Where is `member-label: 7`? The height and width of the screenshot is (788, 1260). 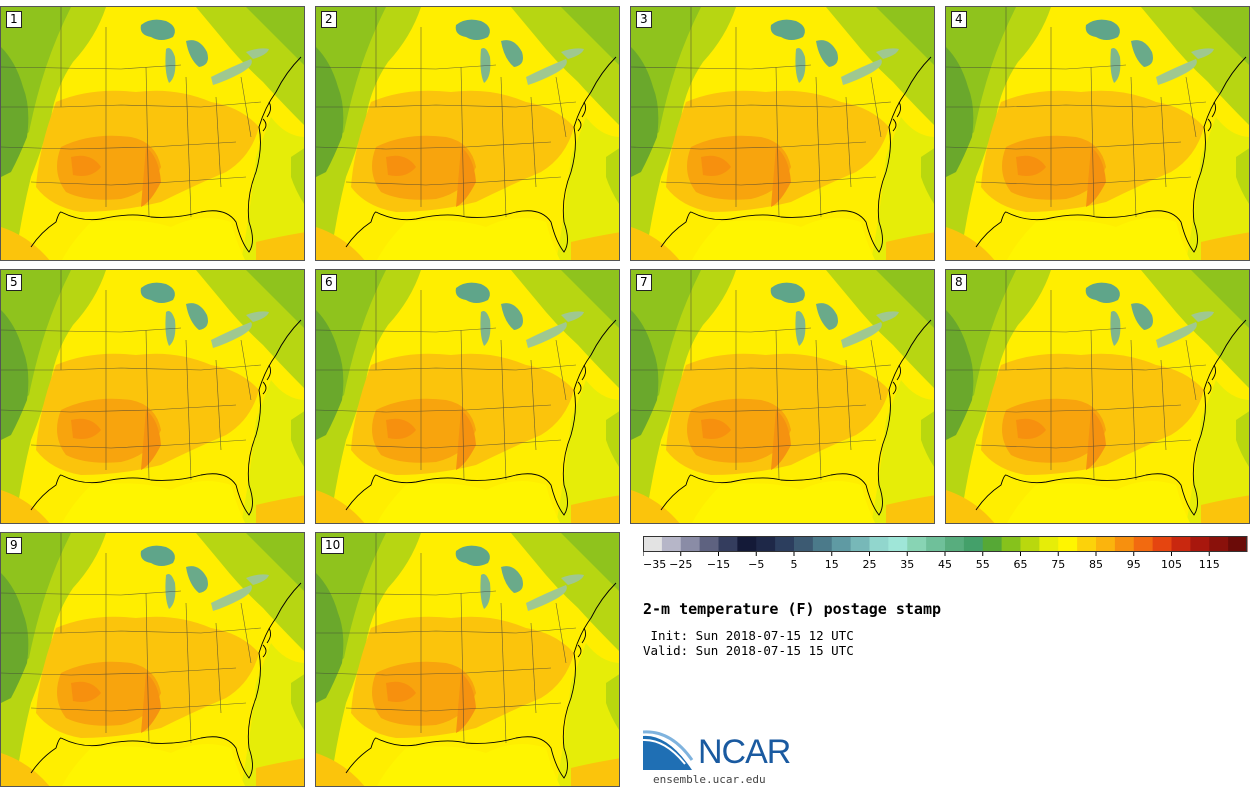 member-label: 7 is located at coordinates (644, 282).